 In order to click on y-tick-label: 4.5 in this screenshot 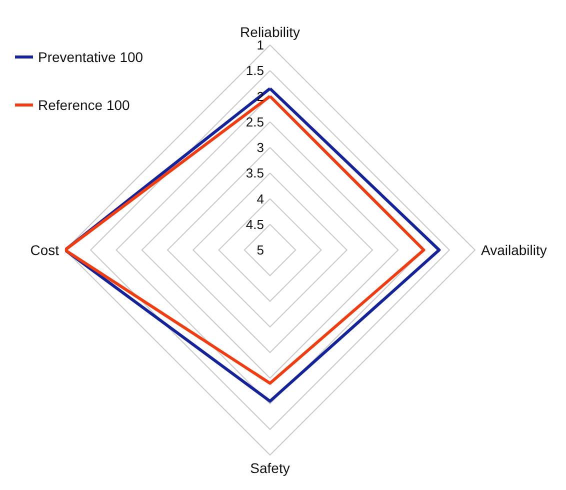, I will do `click(255, 224)`.